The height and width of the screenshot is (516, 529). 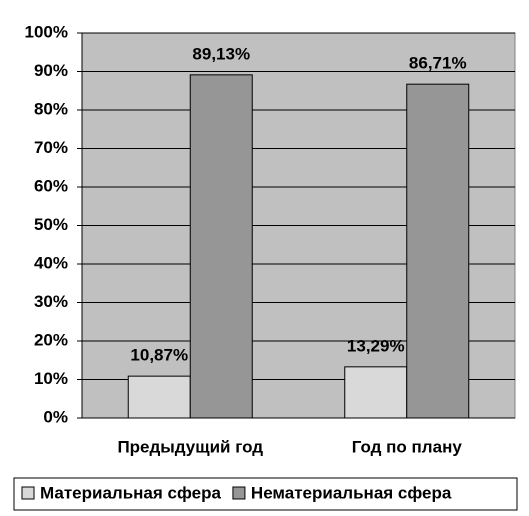 I want to click on data-label: 89,13%, so click(x=221, y=53).